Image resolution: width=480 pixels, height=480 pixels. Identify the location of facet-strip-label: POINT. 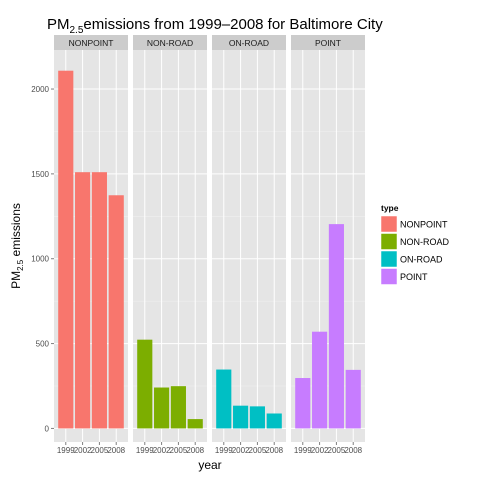
(328, 43).